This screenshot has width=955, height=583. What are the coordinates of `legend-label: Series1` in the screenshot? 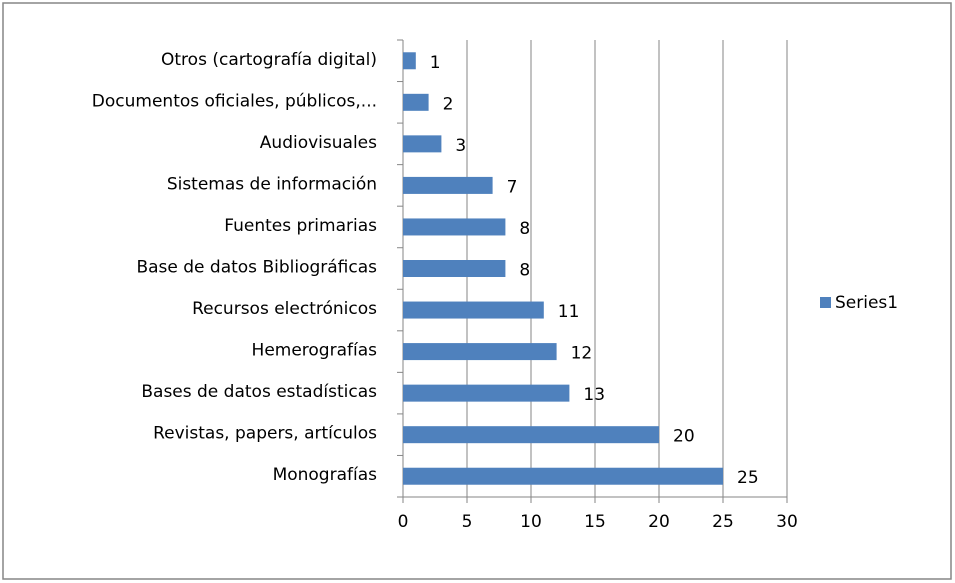 It's located at (866, 303).